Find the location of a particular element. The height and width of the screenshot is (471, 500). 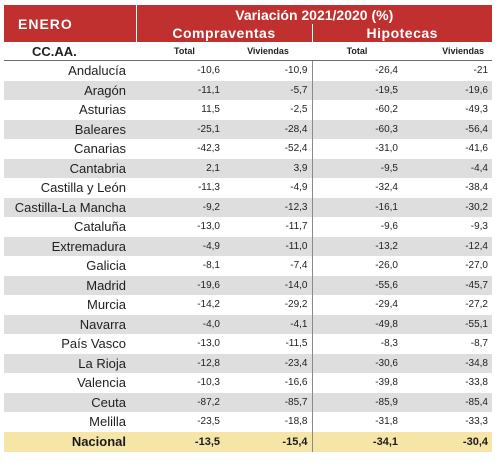

table-row: Madrid -19,6 -14,0 -55,6 -45,7 is located at coordinates (248, 285).